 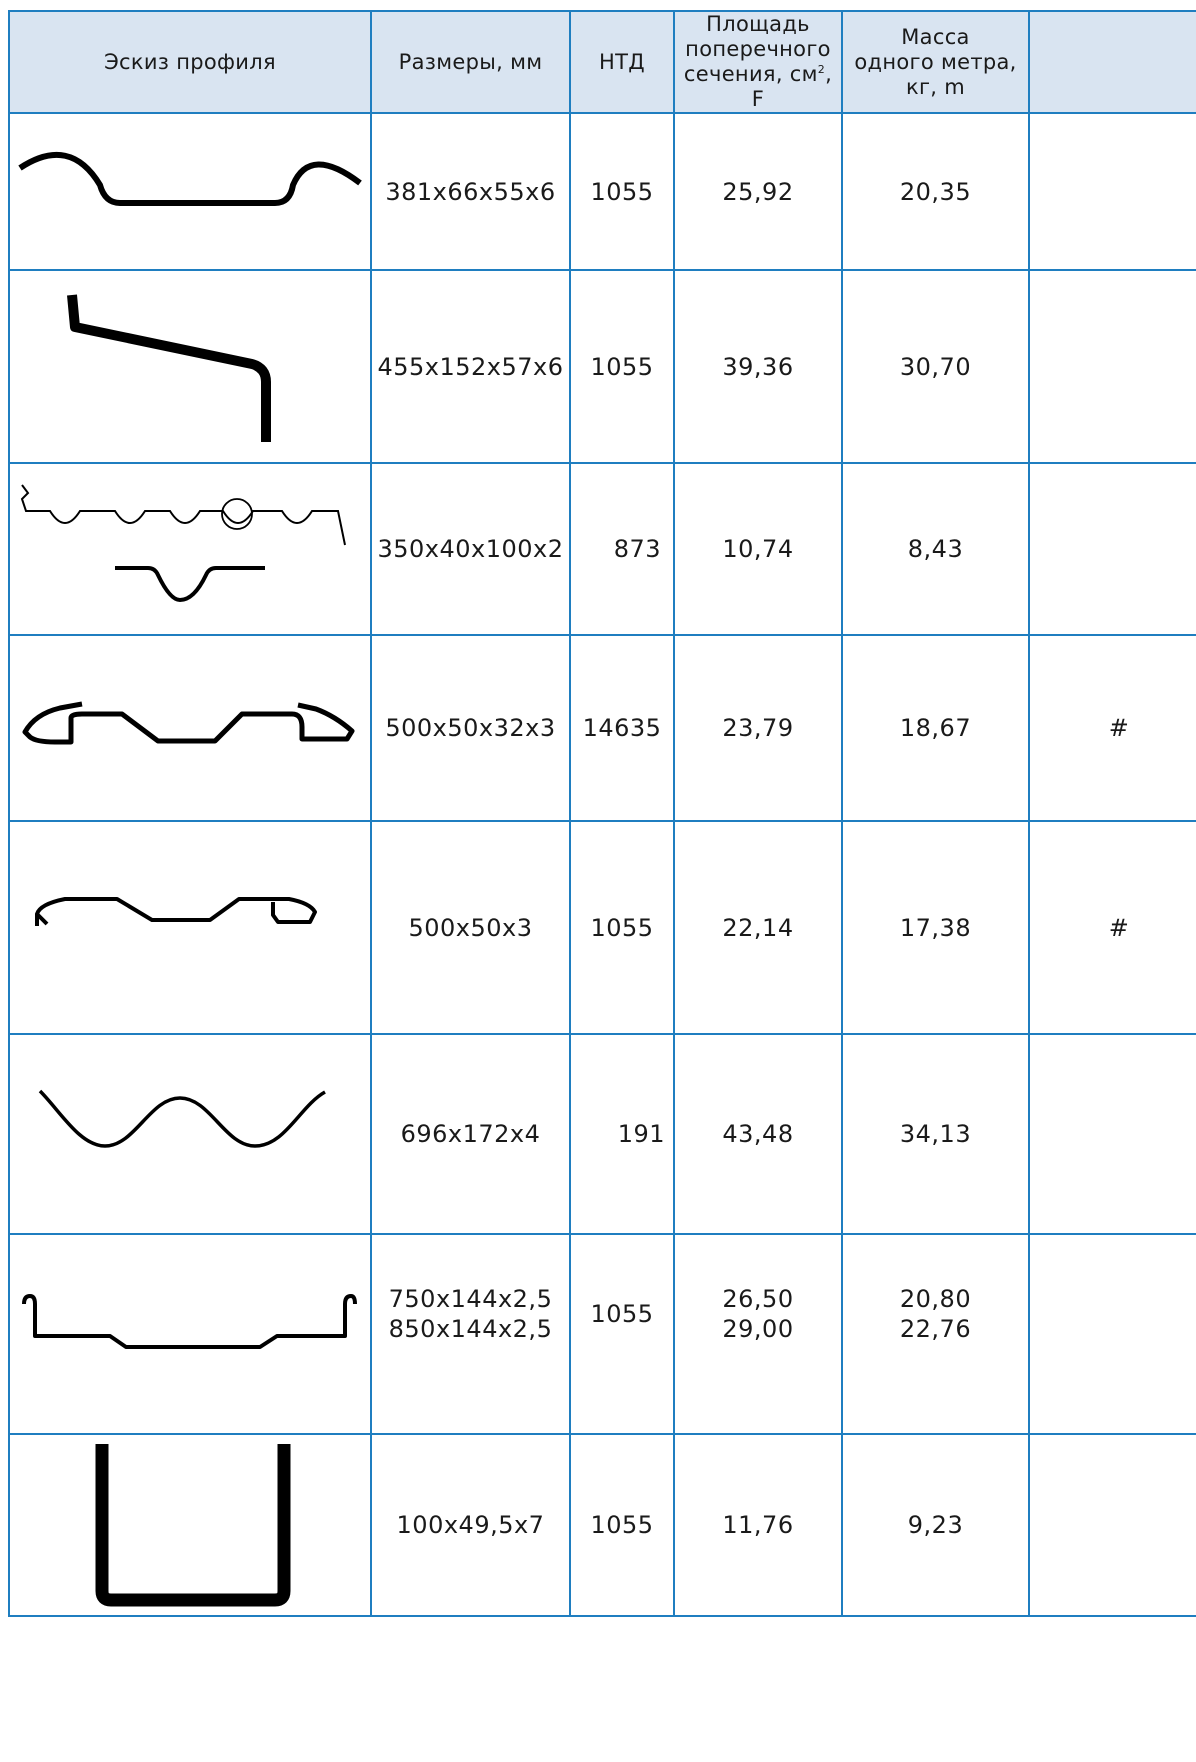 I want to click on area-cell: 23,79, so click(x=758, y=728).